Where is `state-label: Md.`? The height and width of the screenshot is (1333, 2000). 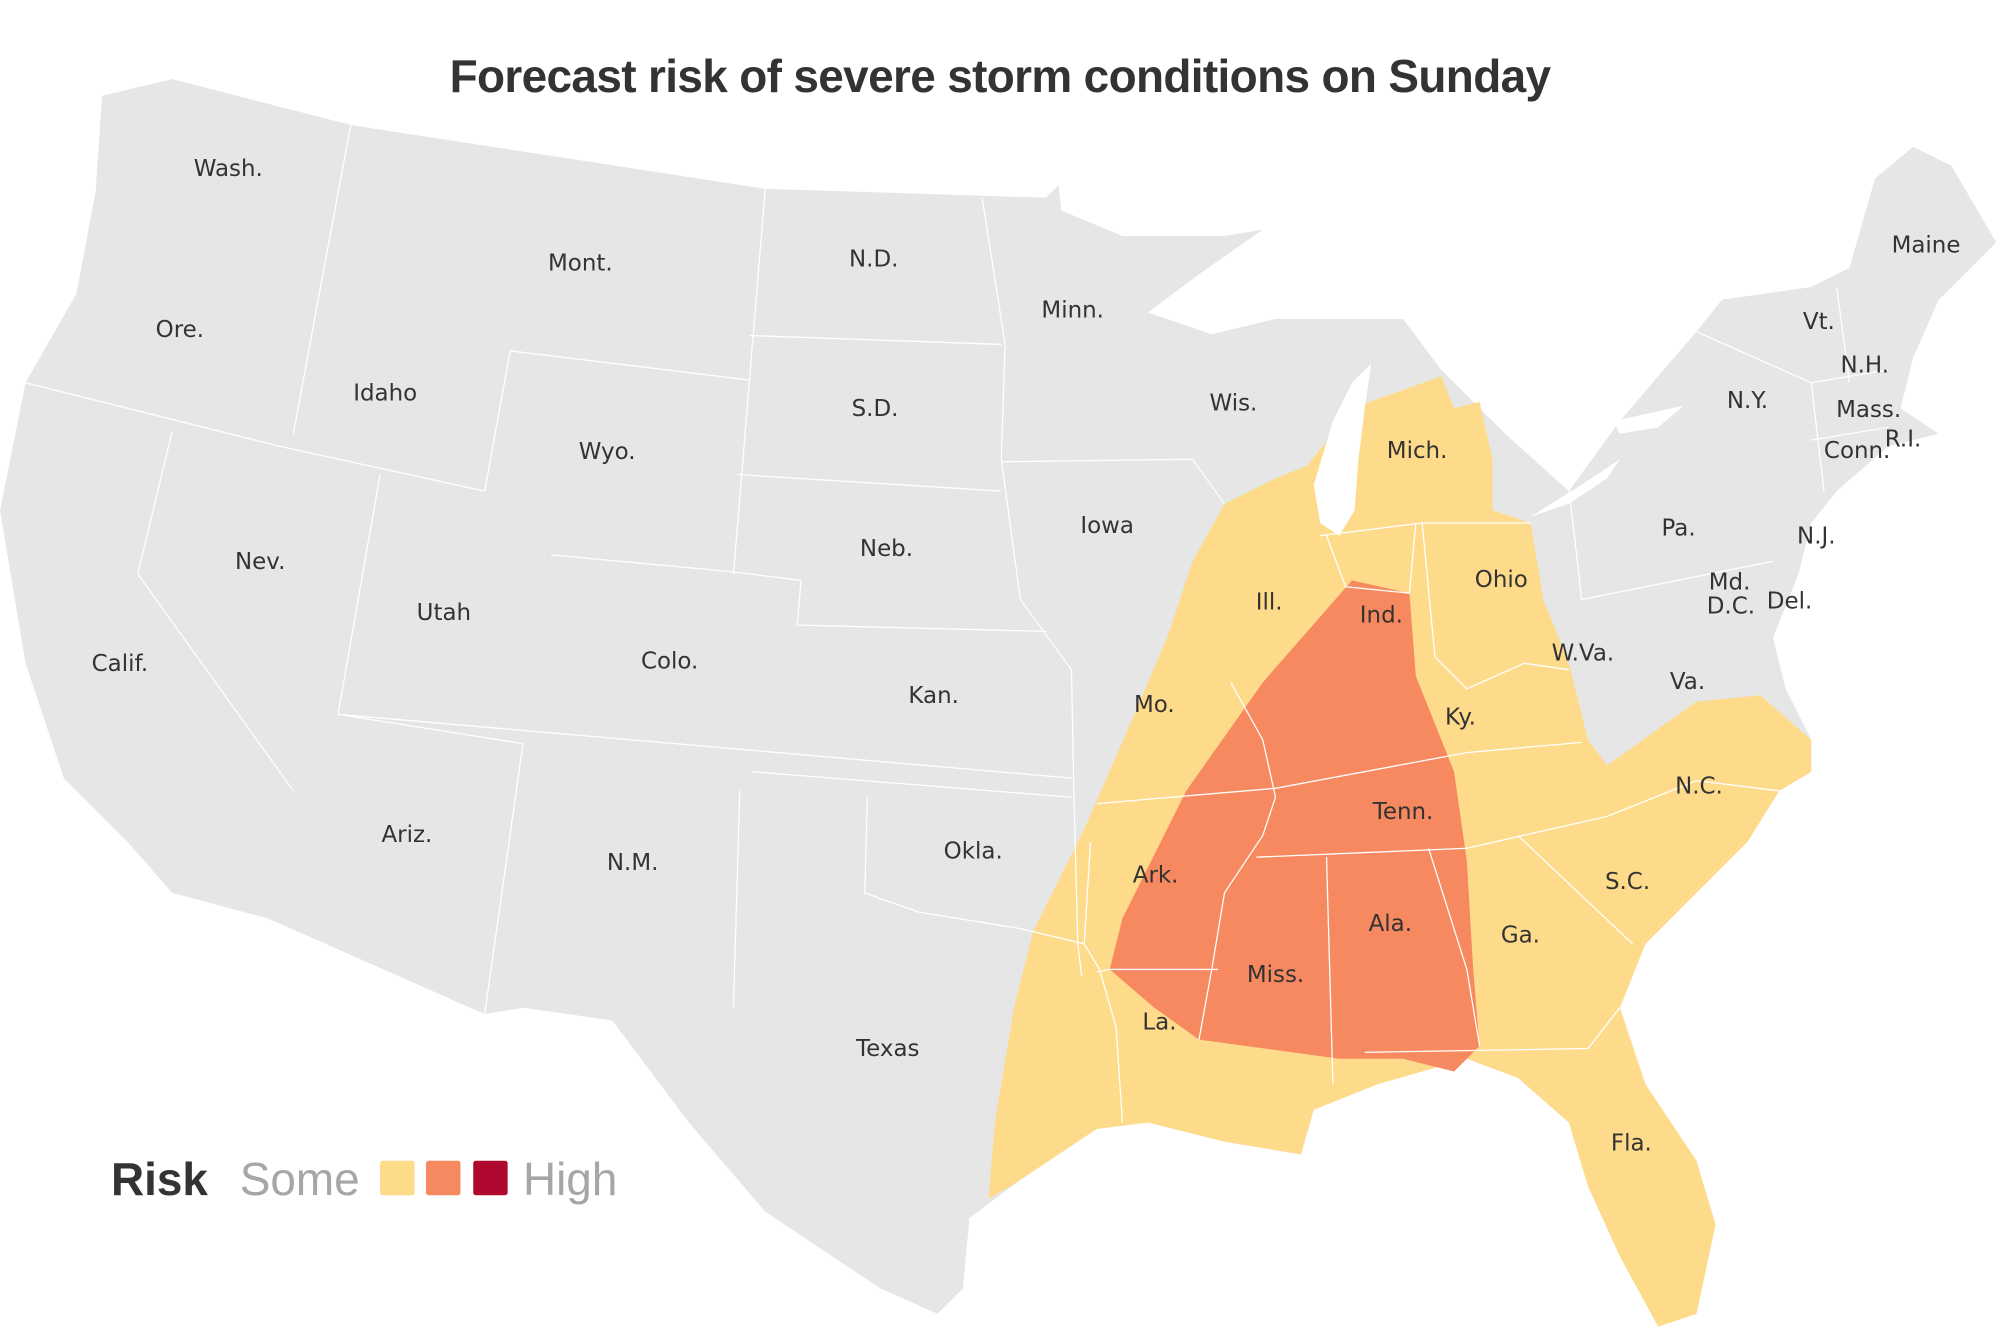 state-label: Md. is located at coordinates (1730, 582).